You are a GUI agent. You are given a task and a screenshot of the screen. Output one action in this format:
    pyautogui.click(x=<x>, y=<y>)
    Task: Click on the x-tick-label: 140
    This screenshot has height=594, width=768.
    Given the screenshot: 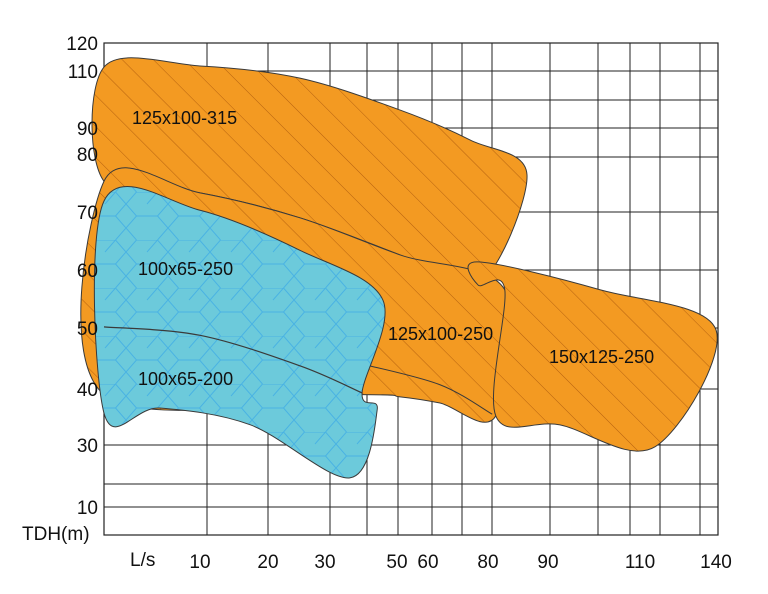 What is the action you would take?
    pyautogui.click(x=716, y=562)
    